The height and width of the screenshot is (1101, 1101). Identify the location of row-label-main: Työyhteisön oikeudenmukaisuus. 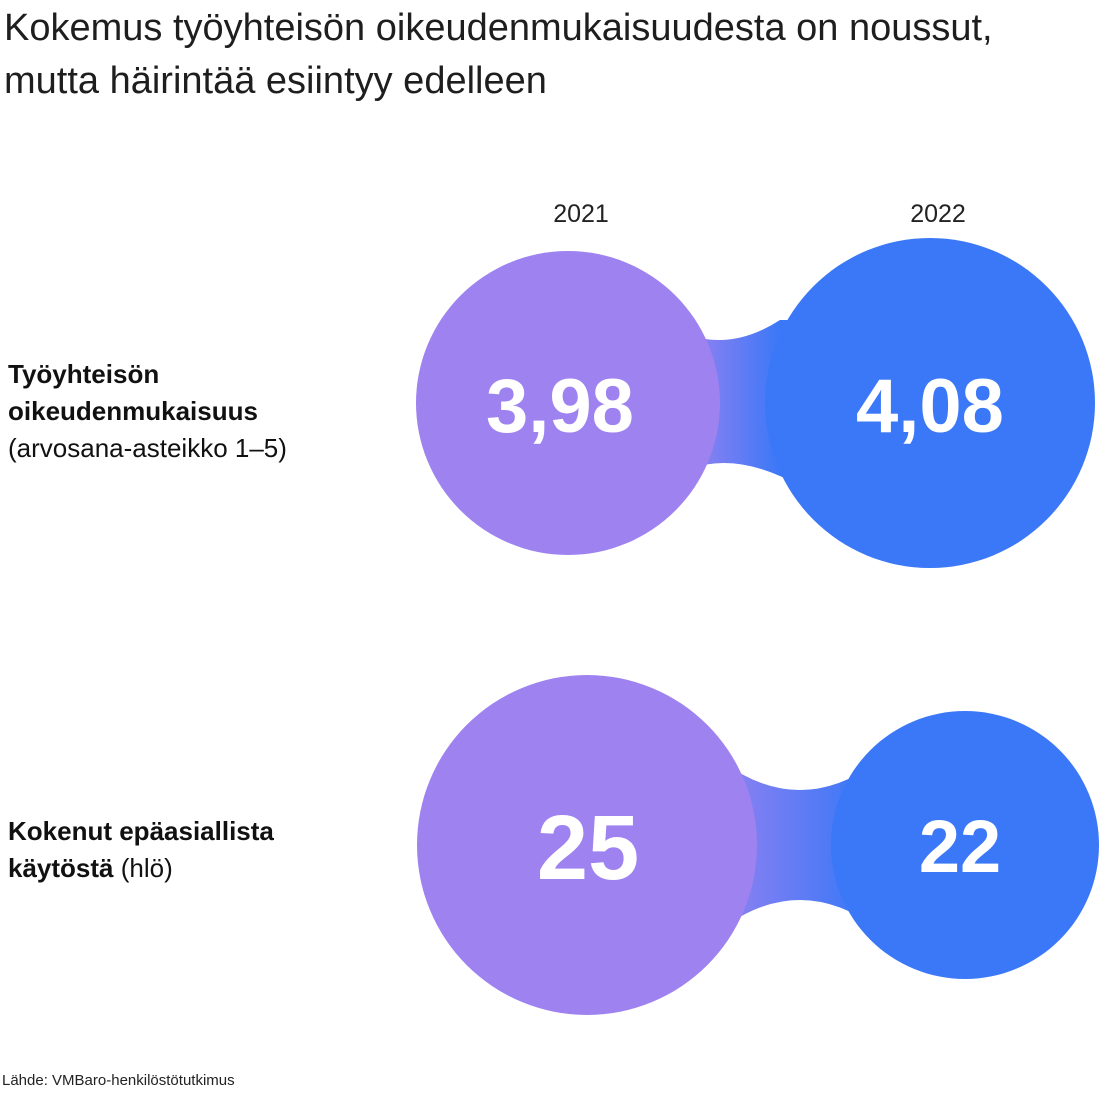
(133, 392).